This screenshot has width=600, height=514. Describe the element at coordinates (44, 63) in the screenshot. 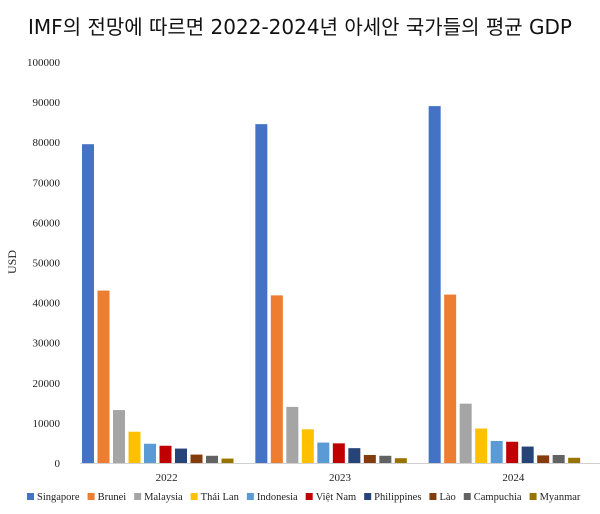

I see `y-tick-label: 100000` at that location.